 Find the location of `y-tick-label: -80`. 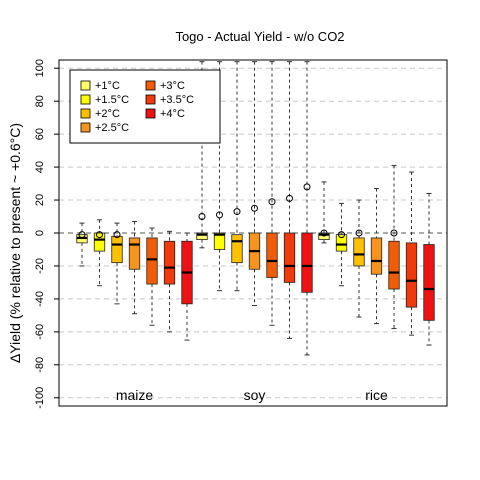

y-tick-label: -80 is located at coordinates (40, 365).